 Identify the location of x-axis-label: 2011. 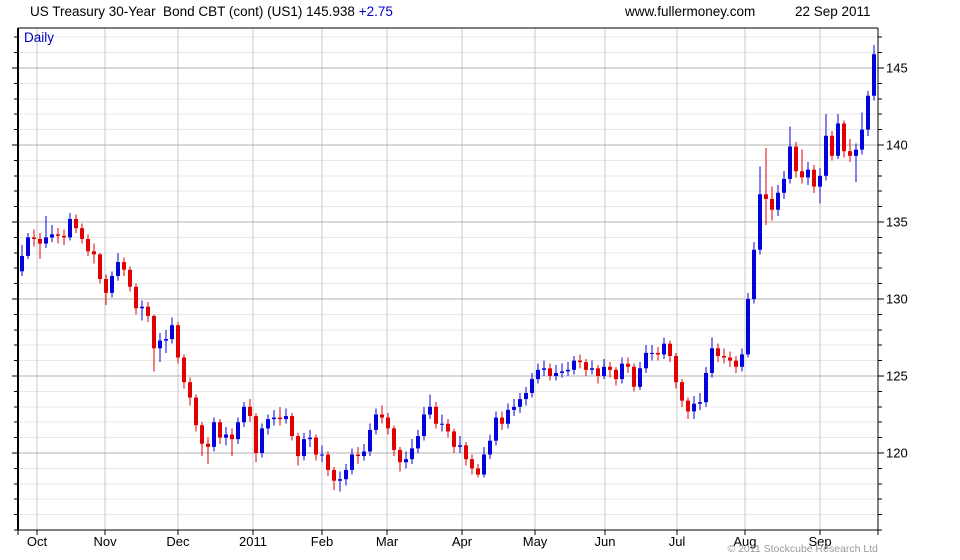
(253, 541).